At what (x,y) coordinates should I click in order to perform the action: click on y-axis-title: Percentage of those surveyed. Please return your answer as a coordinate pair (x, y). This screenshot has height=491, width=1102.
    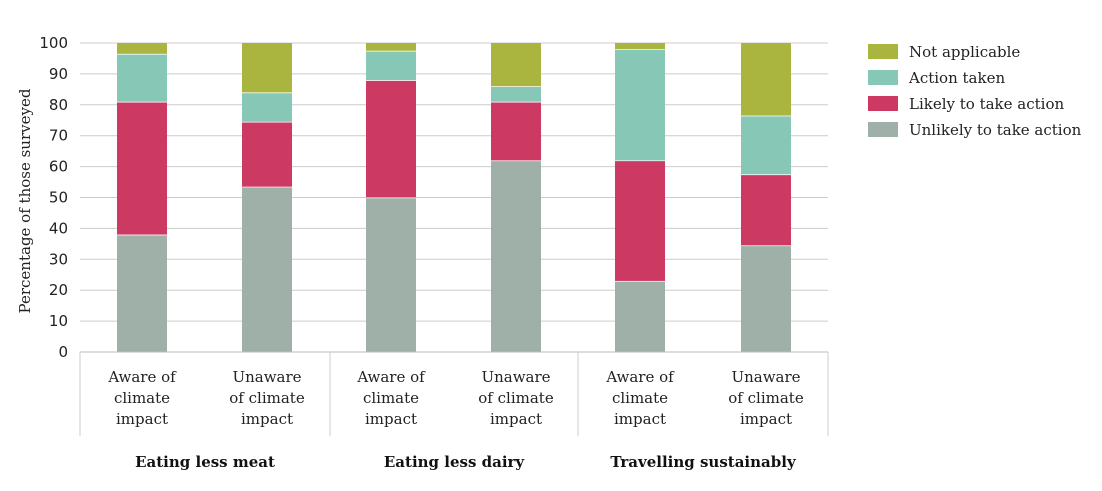
    Looking at the image, I should click on (25, 200).